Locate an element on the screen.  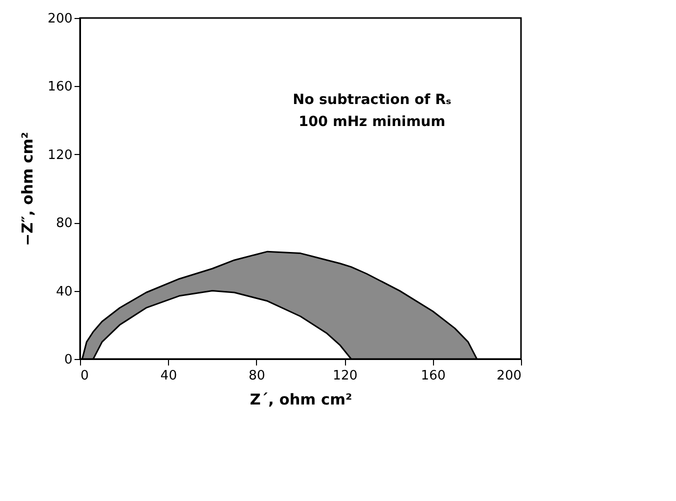
y-tick-label: 80 is located at coordinates (64, 224).